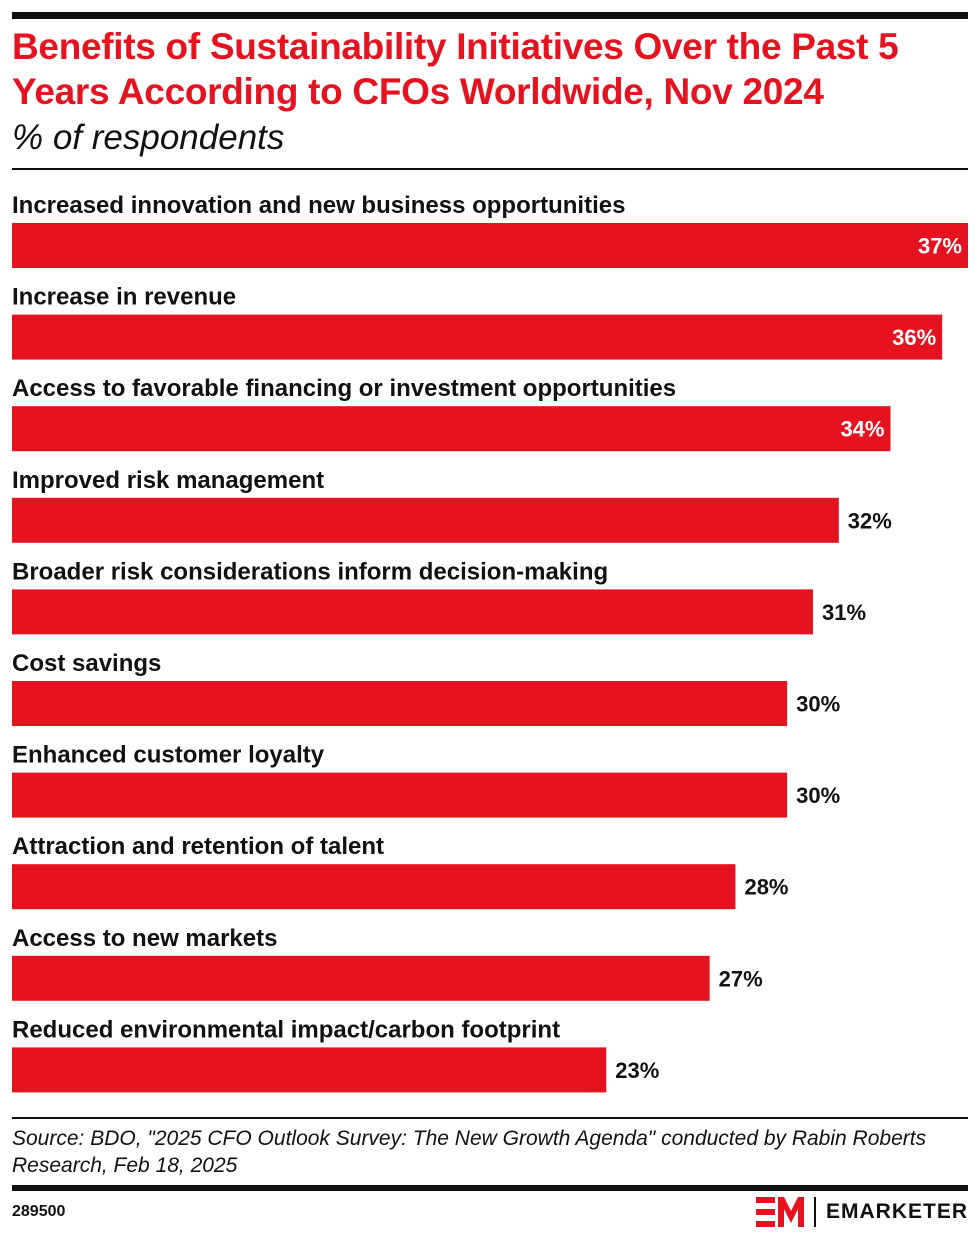 The image size is (980, 1239). I want to click on value-label: 23%, so click(637, 1070).